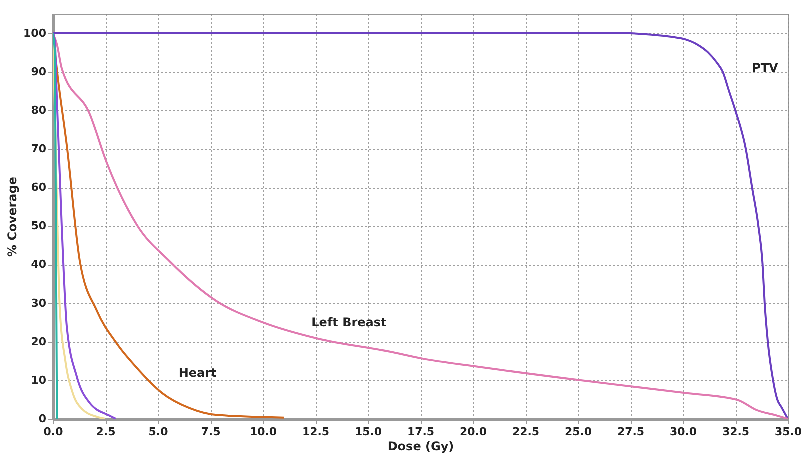  What do you see at coordinates (39, 110) in the screenshot?
I see `y-tick-label: 80` at bounding box center [39, 110].